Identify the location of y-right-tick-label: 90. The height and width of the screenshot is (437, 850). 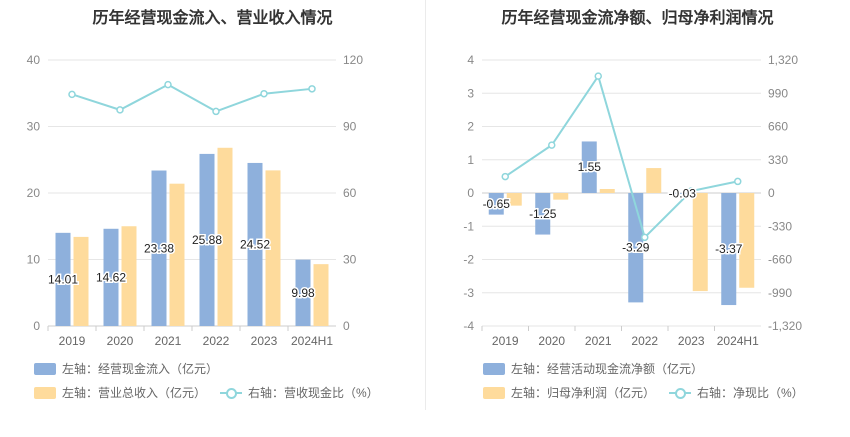
(350, 127).